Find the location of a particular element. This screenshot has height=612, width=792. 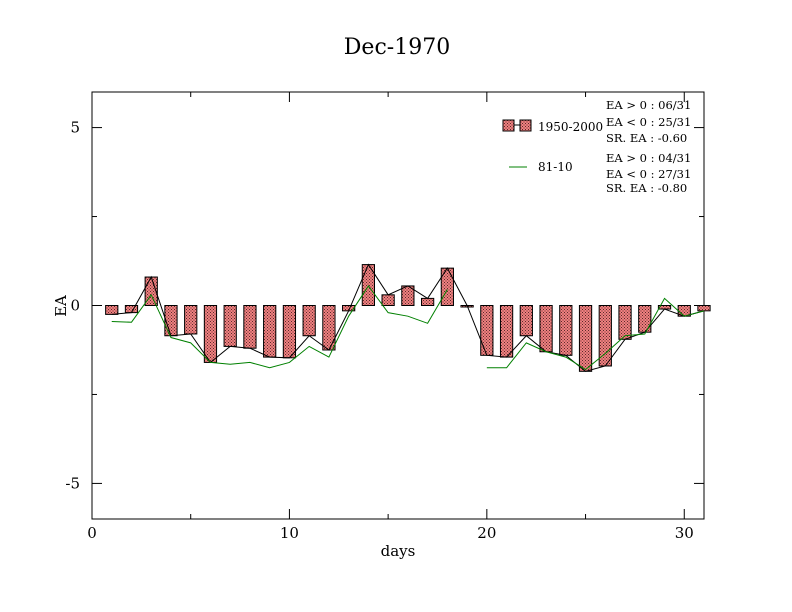

annotation-g1-sr: SR. EA : -0.60 is located at coordinates (646, 138).